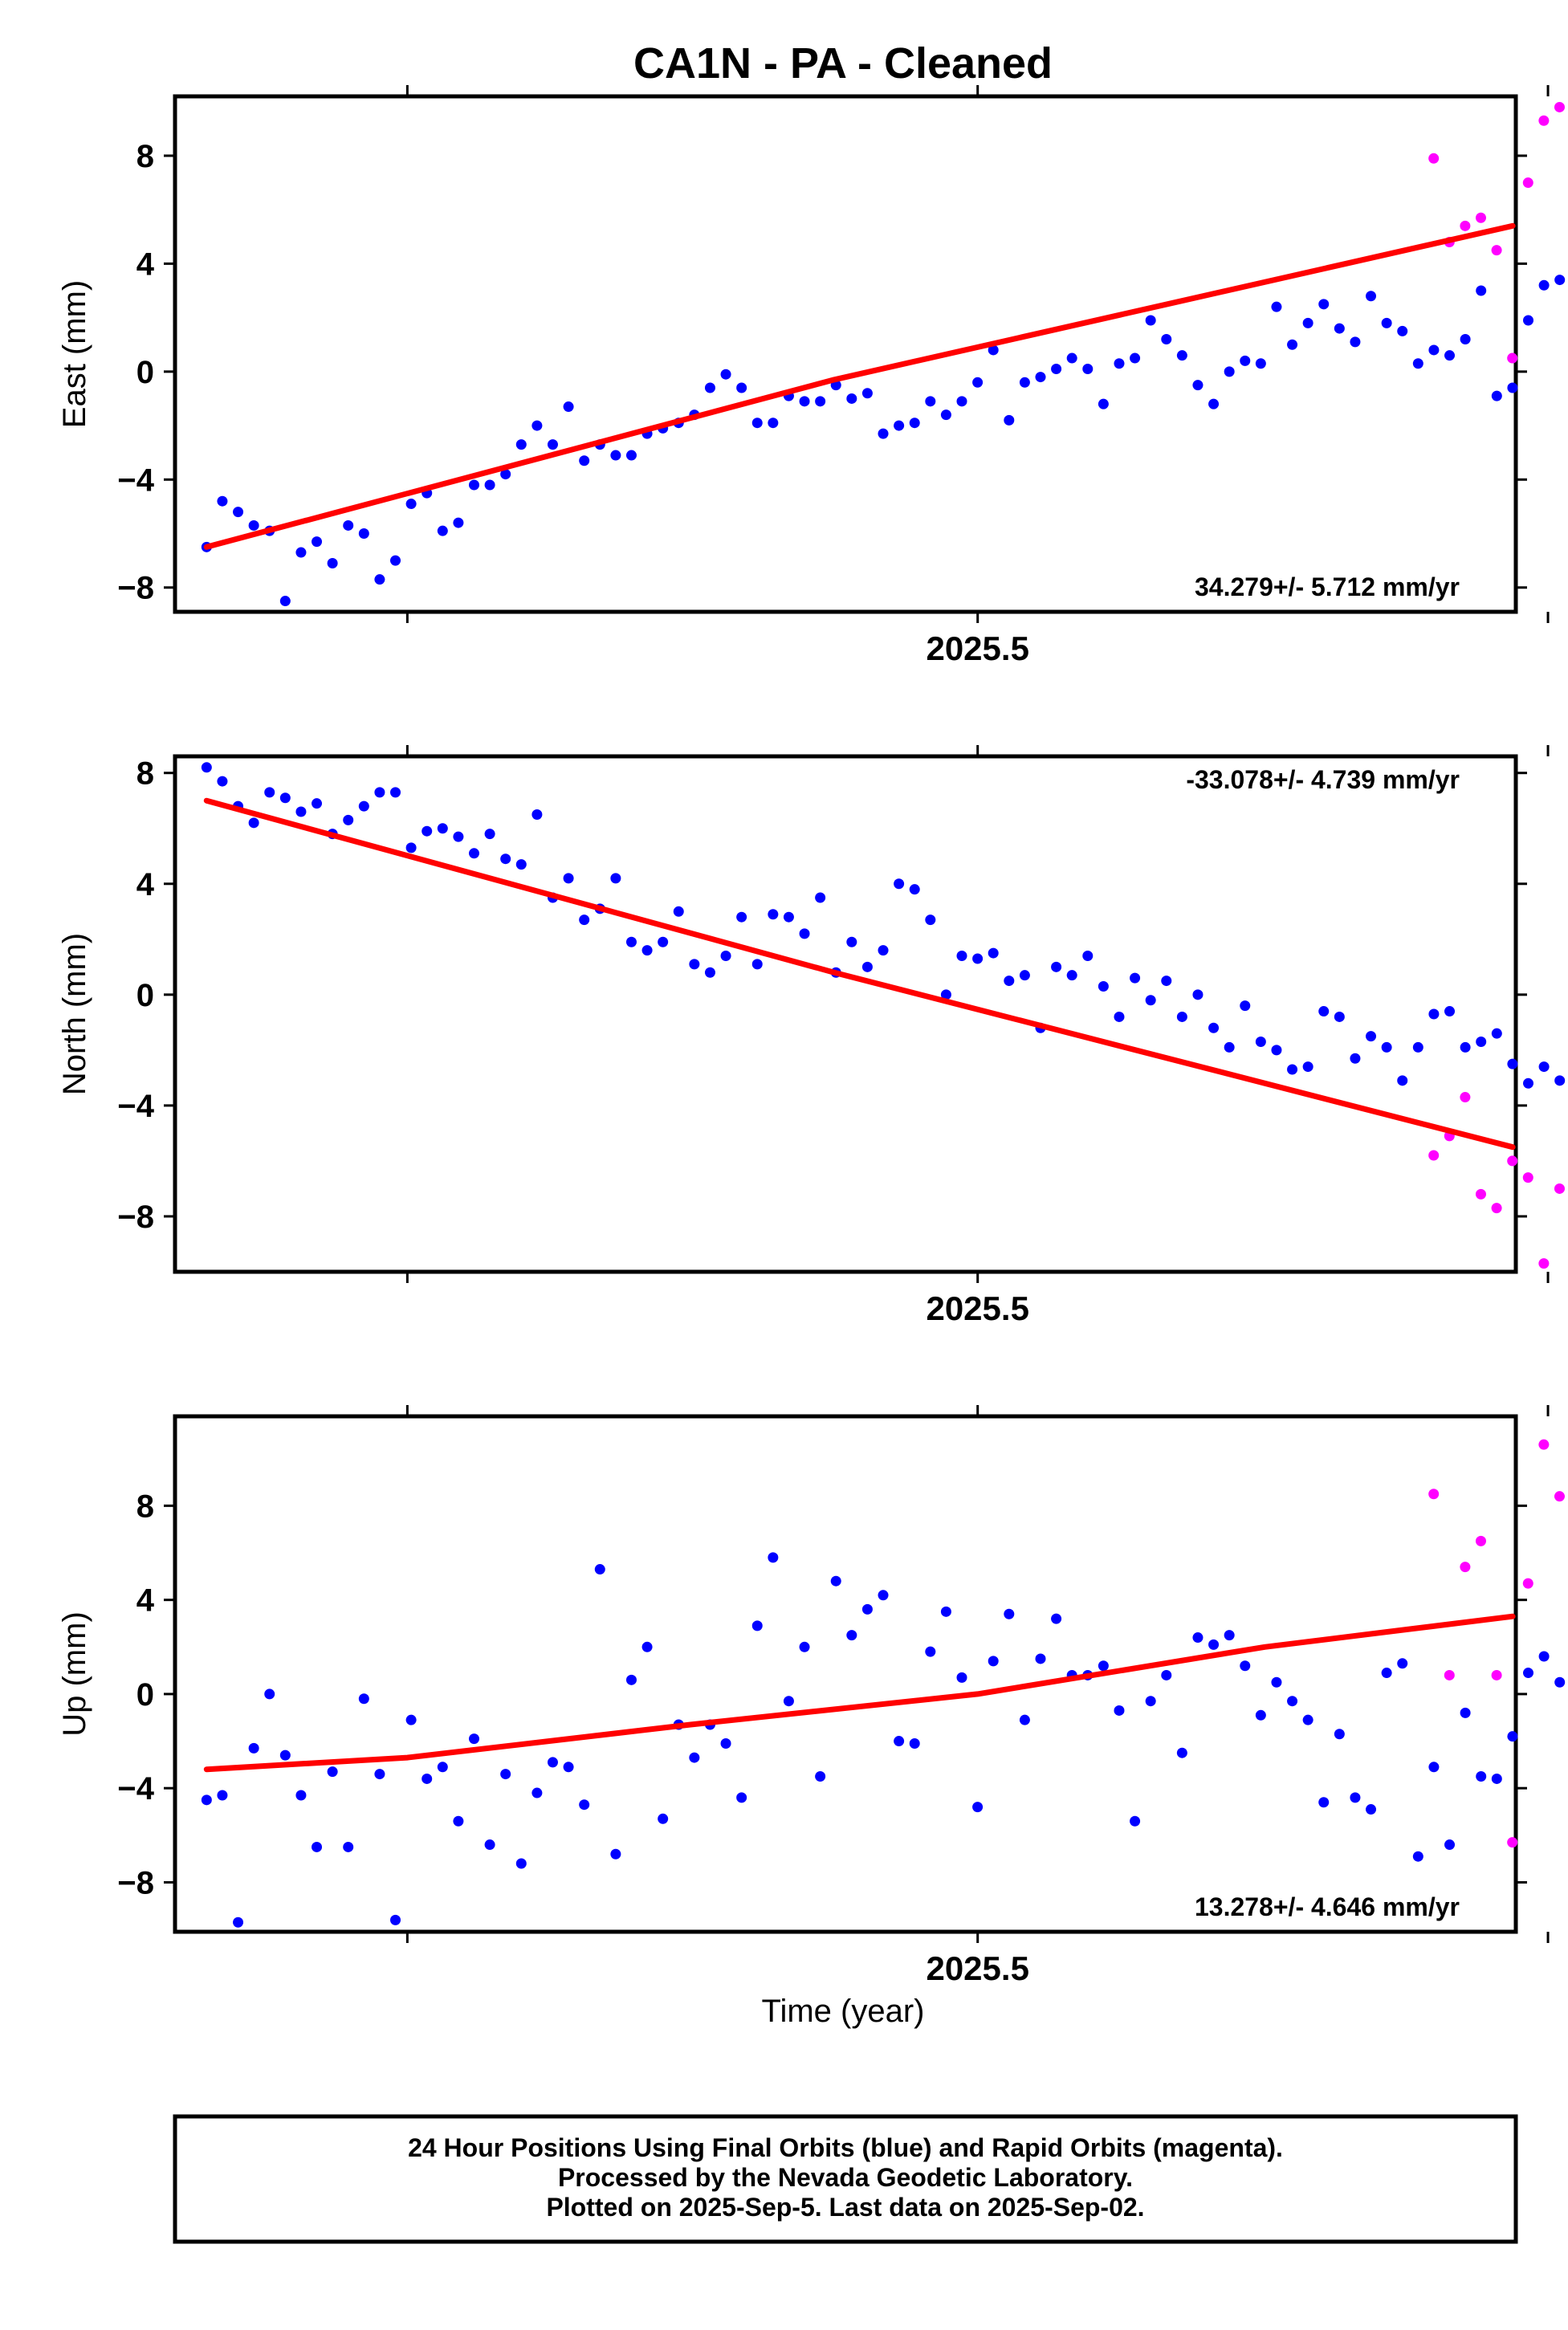  Describe the element at coordinates (1465, 1097) in the screenshot. I see `north-rapid-point` at that location.